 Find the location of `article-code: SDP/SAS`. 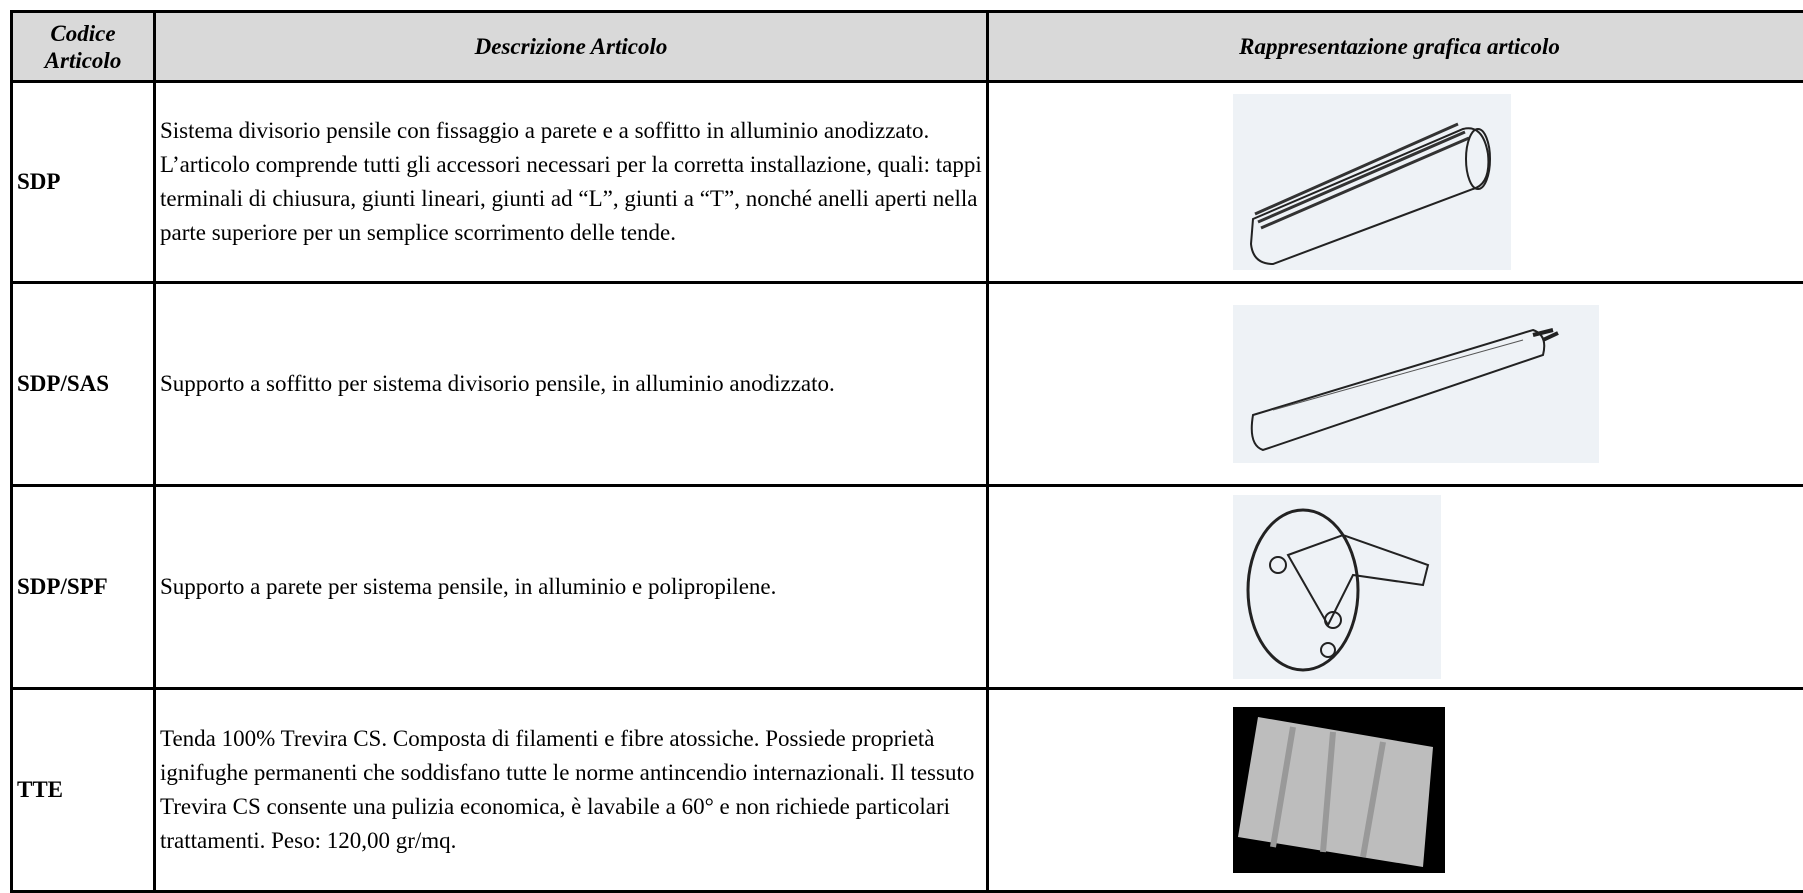

article-code: SDP/SAS is located at coordinates (83, 384).